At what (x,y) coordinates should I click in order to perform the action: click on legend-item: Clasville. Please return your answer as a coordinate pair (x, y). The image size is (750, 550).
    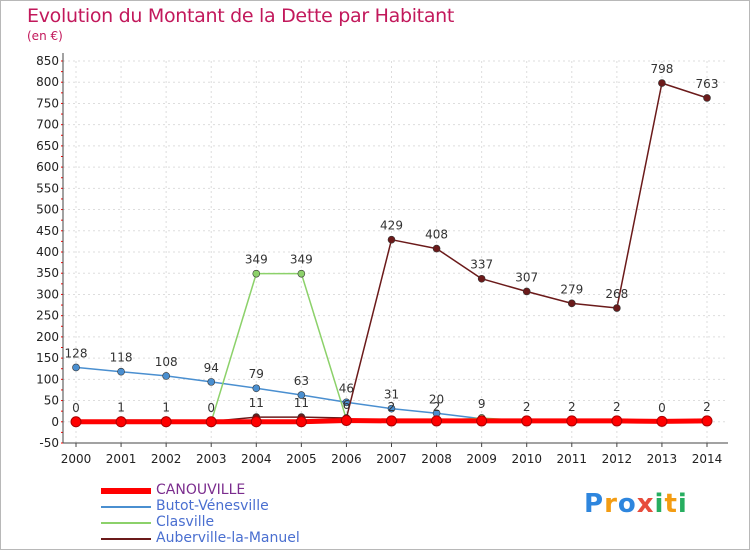
    Looking at the image, I should click on (231, 522).